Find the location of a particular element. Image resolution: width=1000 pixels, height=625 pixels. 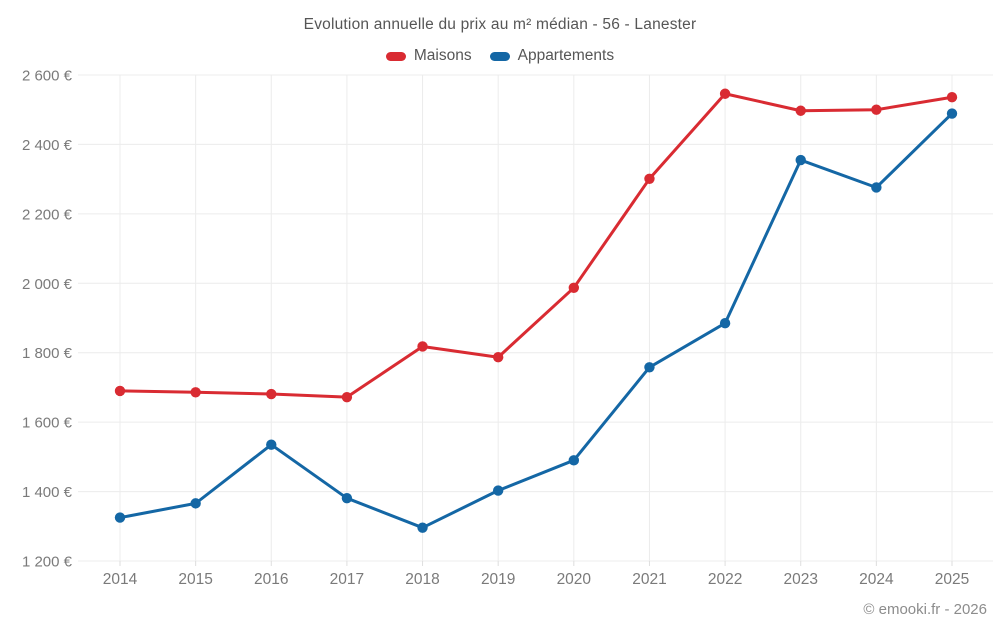

x-axis-tick-label: 2015 is located at coordinates (195, 579).